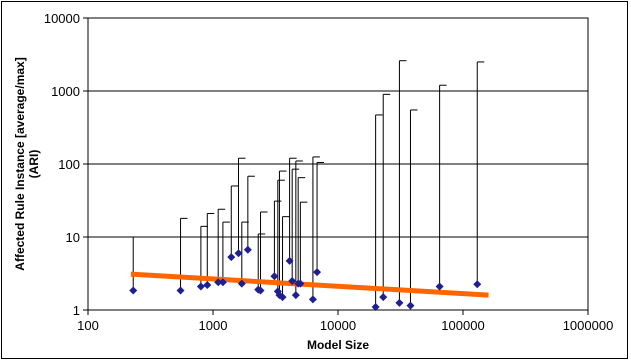  I want to click on y-tick-label: 10, so click(73, 237).